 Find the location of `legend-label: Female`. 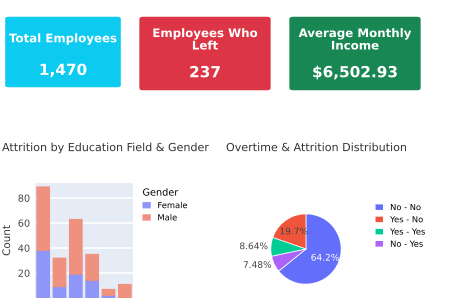

legend-label: Female is located at coordinates (173, 205).